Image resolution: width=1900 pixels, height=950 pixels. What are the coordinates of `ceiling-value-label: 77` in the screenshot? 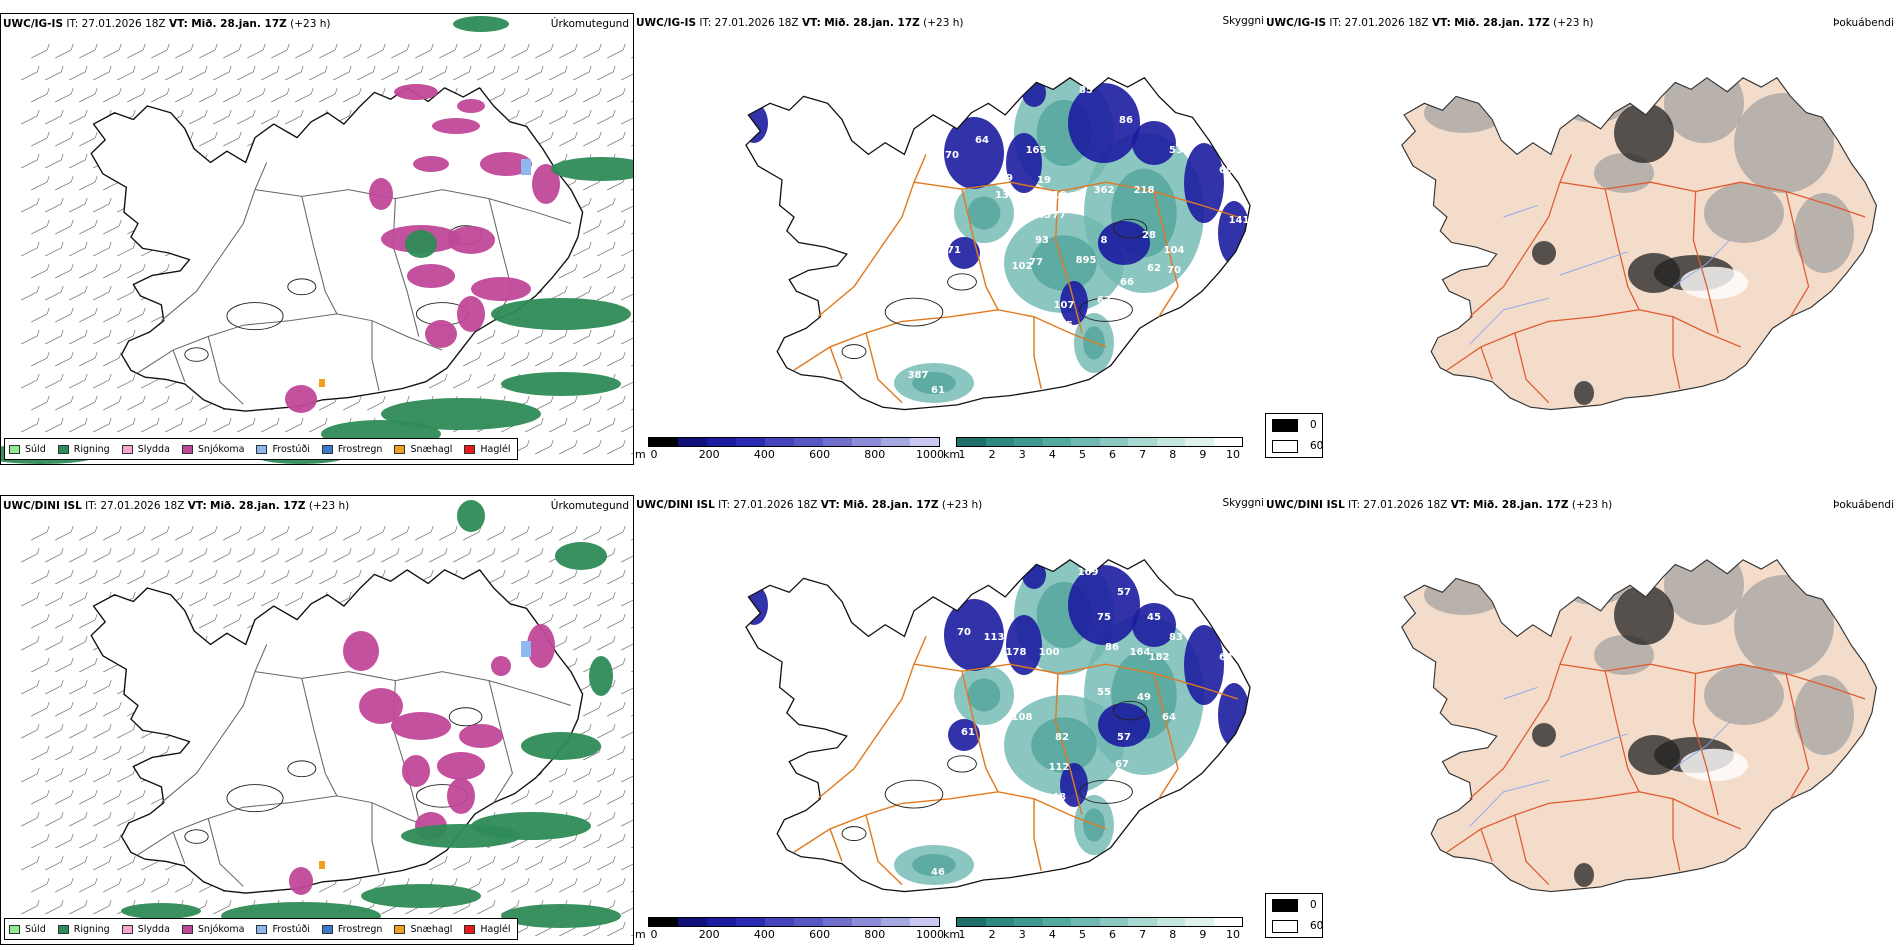 It's located at (1059, 215).